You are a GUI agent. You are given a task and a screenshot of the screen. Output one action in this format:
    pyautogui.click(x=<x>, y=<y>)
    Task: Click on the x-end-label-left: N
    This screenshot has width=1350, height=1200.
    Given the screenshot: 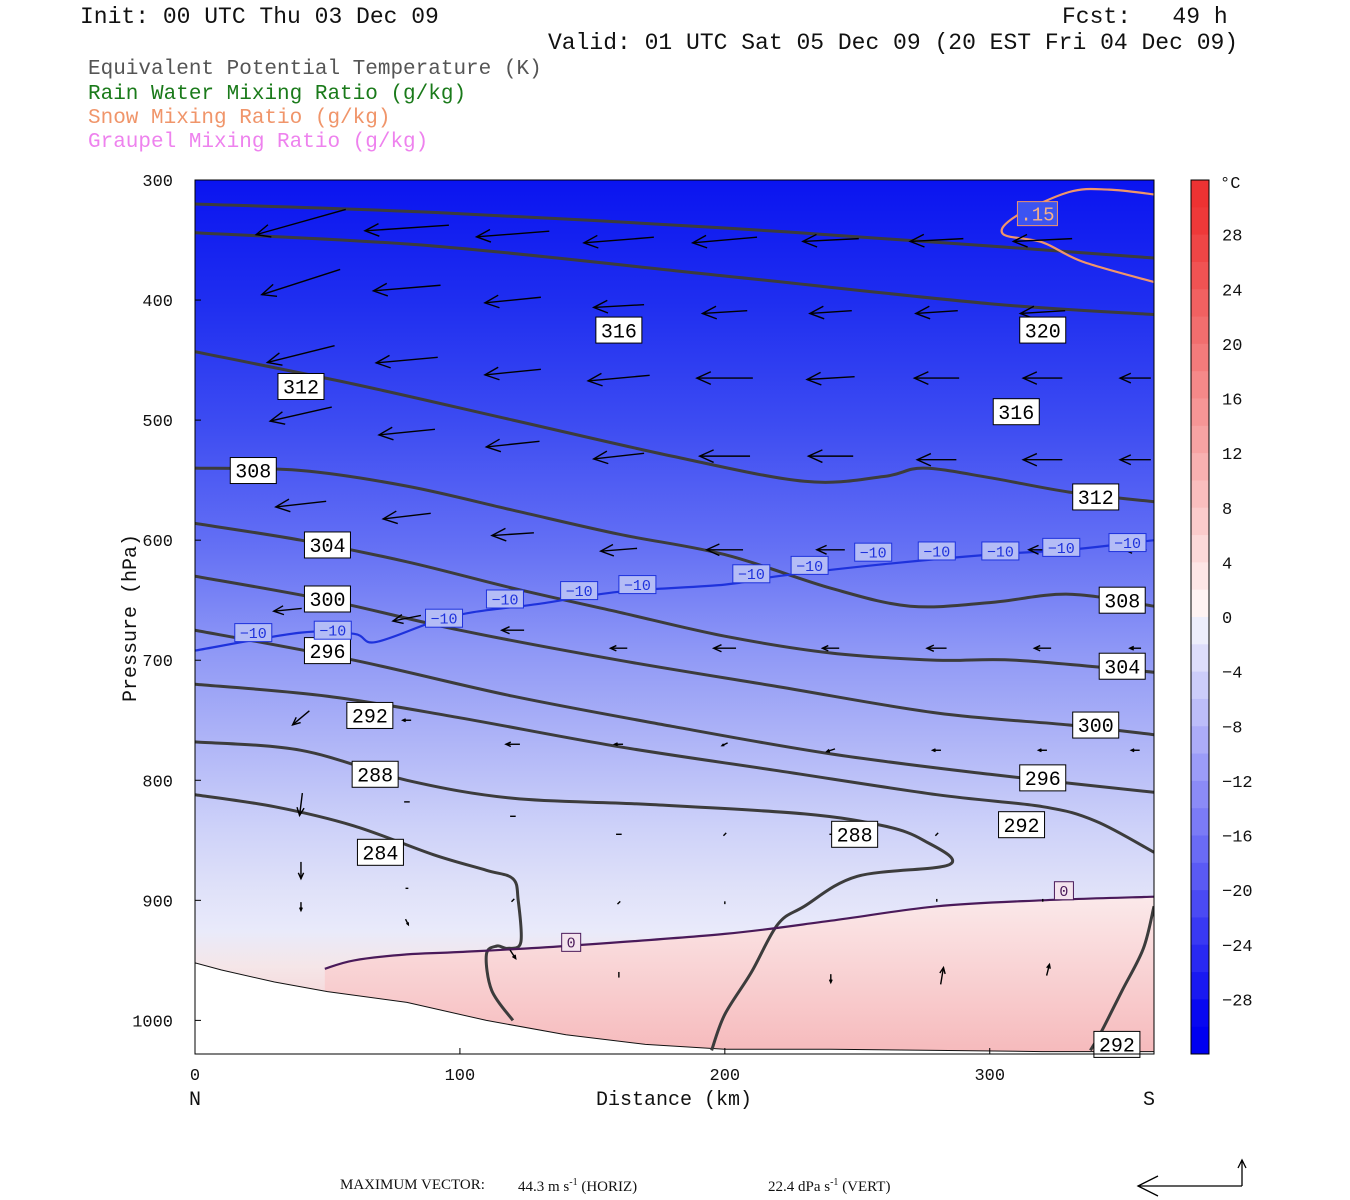 What is the action you would take?
    pyautogui.click(x=195, y=1100)
    